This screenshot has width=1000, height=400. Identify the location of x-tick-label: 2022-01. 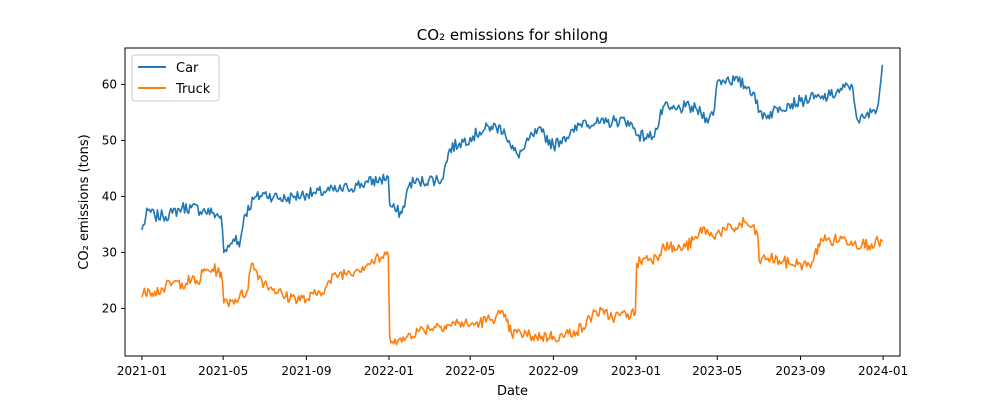
(389, 371).